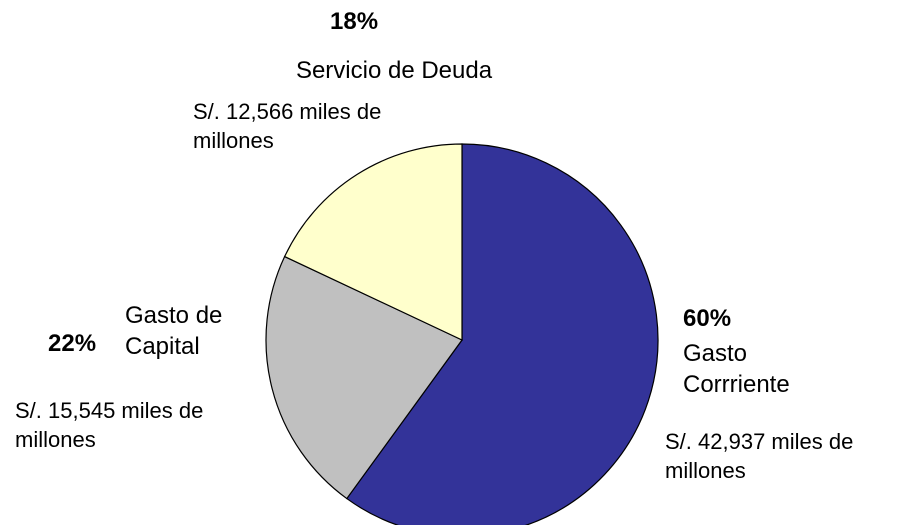 This screenshot has height=525, width=920. Describe the element at coordinates (707, 318) in the screenshot. I see `percent-label: 60%` at that location.